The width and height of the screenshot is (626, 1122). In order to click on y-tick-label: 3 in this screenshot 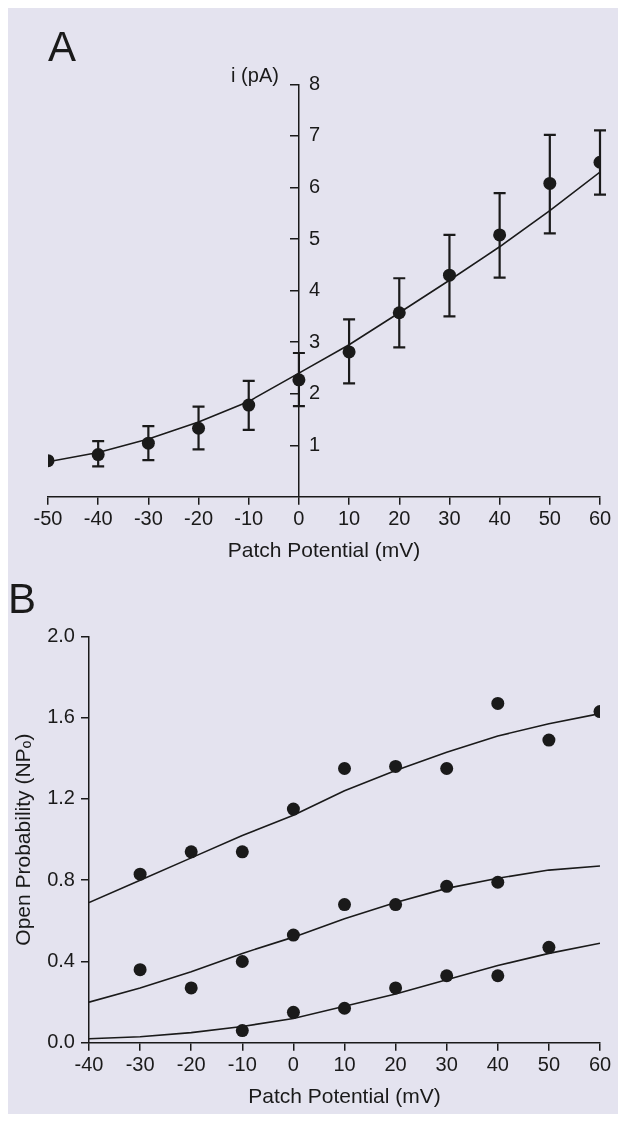, I will do `click(314, 340)`.